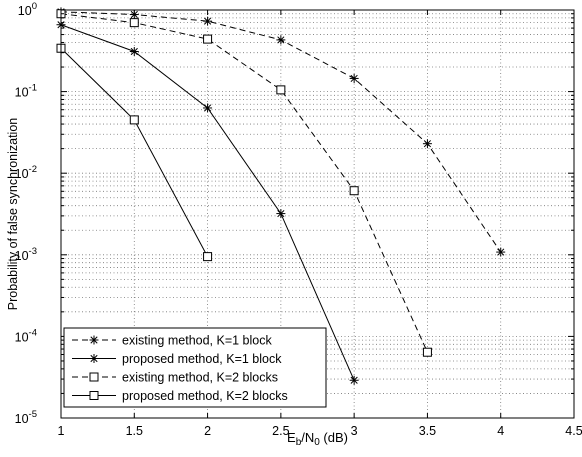 The width and height of the screenshot is (582, 457). I want to click on y-tick-label: 10⁰, so click(27, 9).